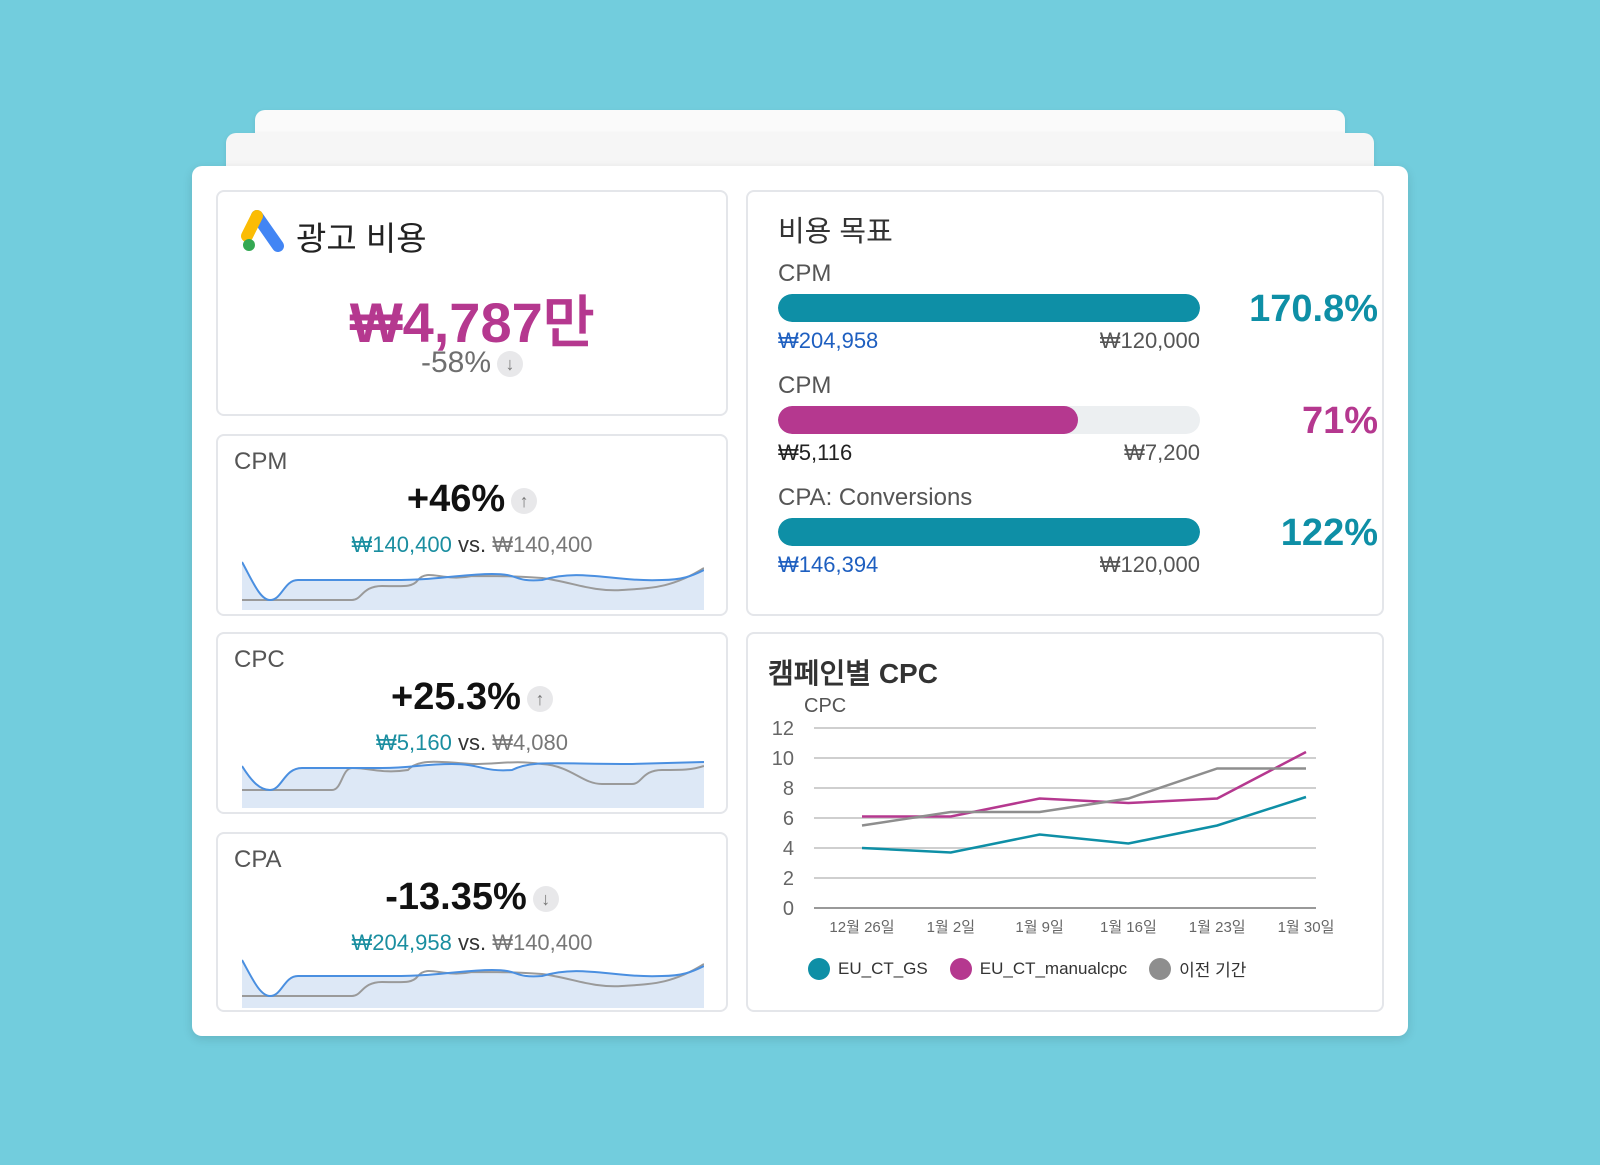  I want to click on y-tick-label: 10, so click(783, 759).